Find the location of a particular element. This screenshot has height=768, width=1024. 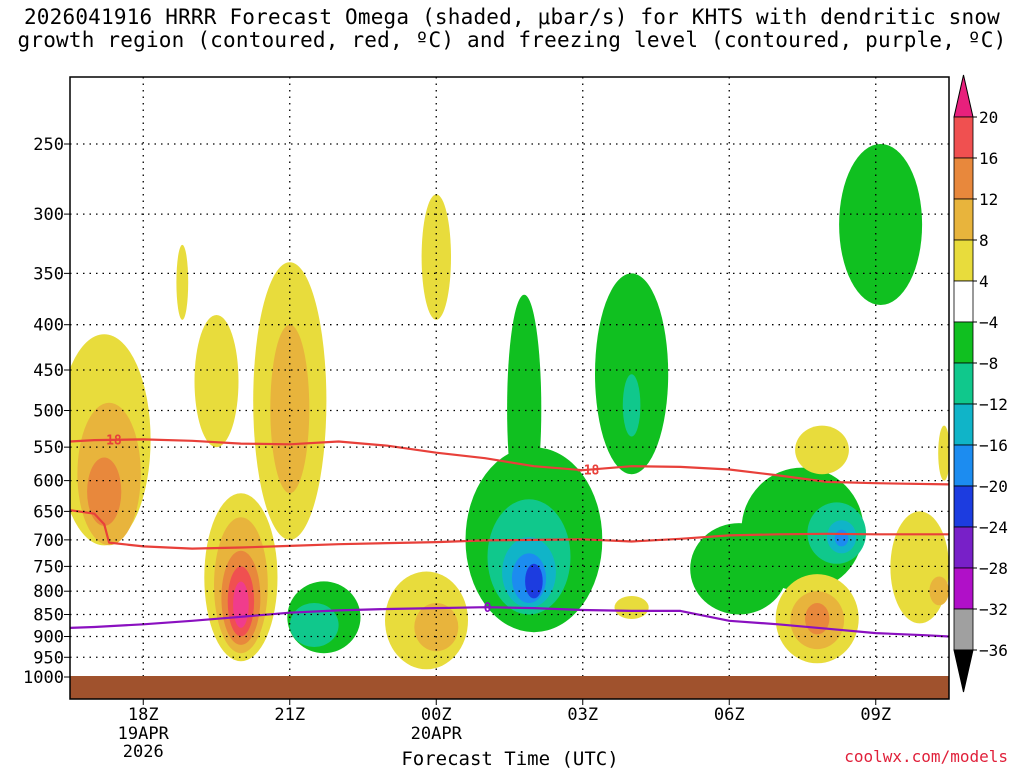

x-tick-sublabel-18Z-1: 2026 is located at coordinates (143, 752).